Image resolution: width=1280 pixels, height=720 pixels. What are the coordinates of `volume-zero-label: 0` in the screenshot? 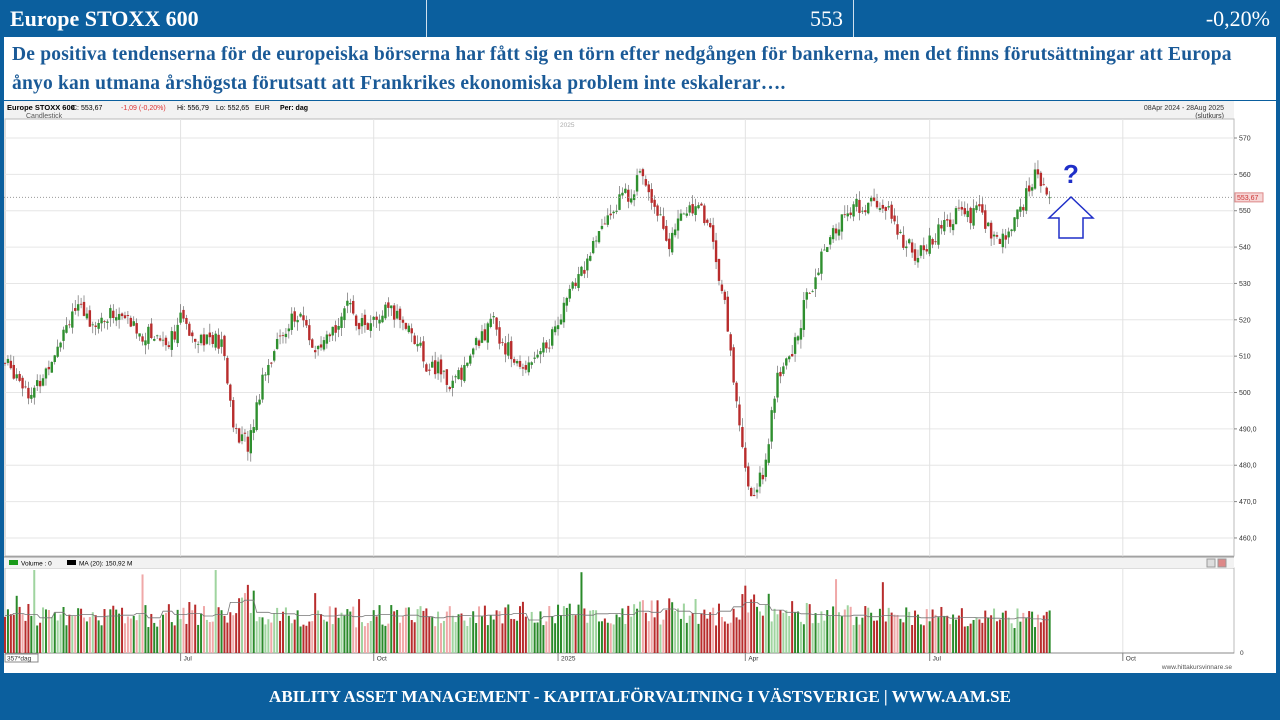 It's located at (1242, 653).